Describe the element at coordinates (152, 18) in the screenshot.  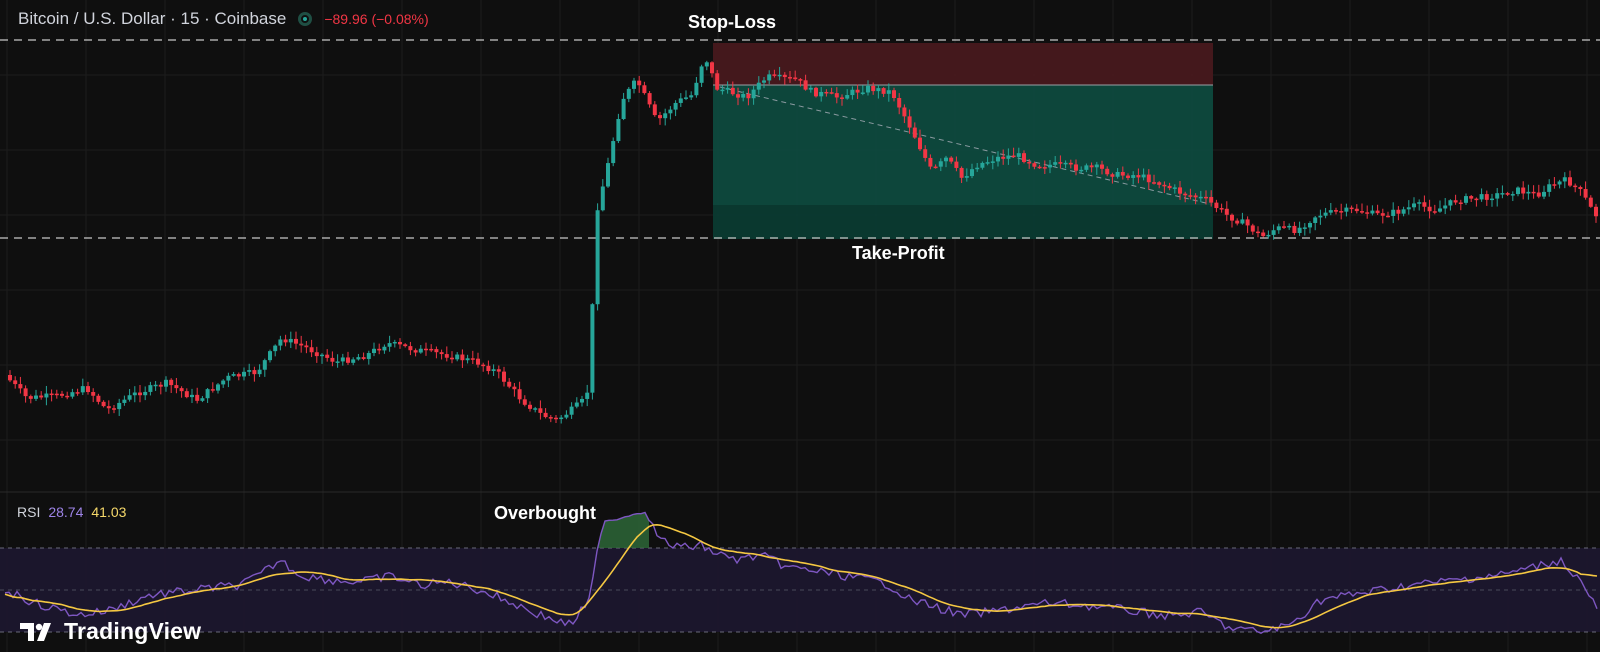
I see `symbol-title: Bitcoin / U.S. Dollar · 15 · Coinbase` at that location.